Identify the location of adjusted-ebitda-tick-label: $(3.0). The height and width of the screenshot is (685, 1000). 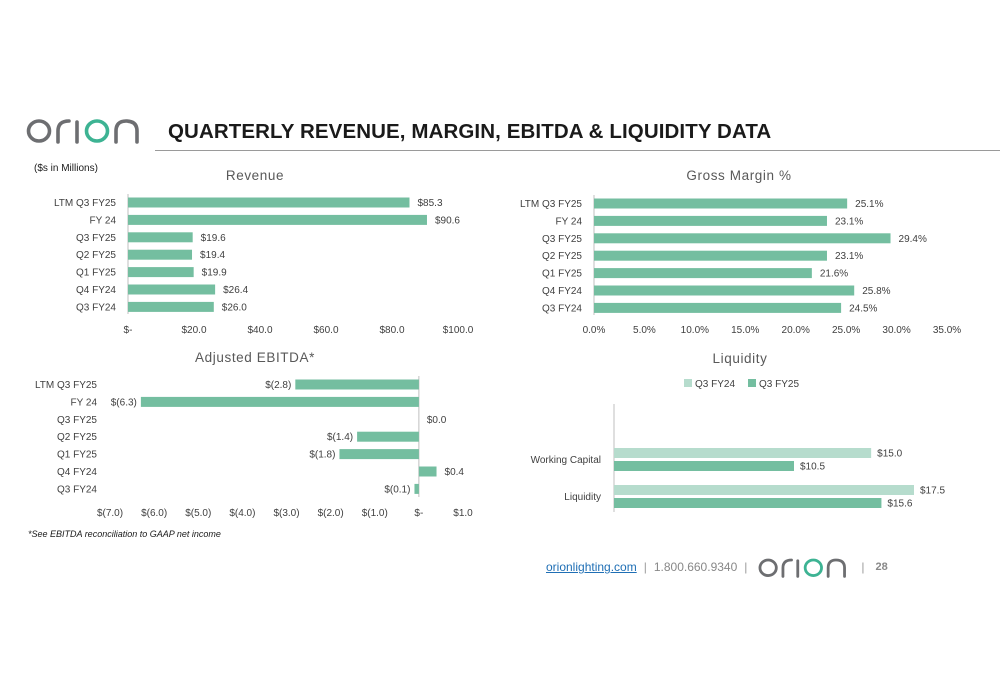
(286, 513).